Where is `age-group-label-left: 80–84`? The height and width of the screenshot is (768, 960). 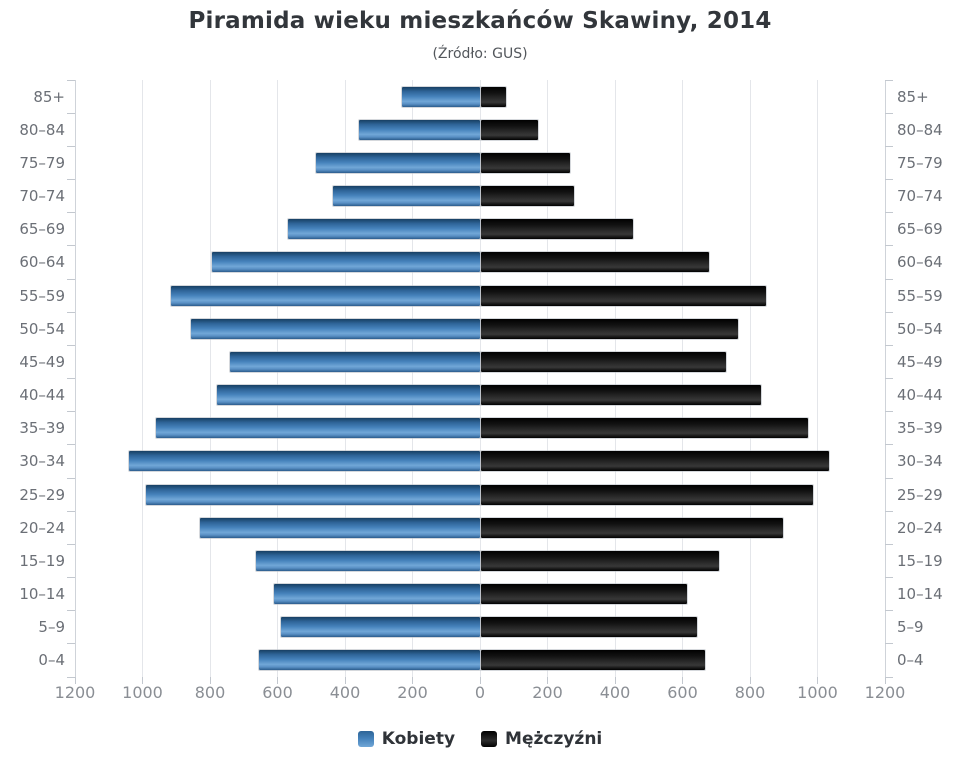
age-group-label-left: 80–84 is located at coordinates (42, 129).